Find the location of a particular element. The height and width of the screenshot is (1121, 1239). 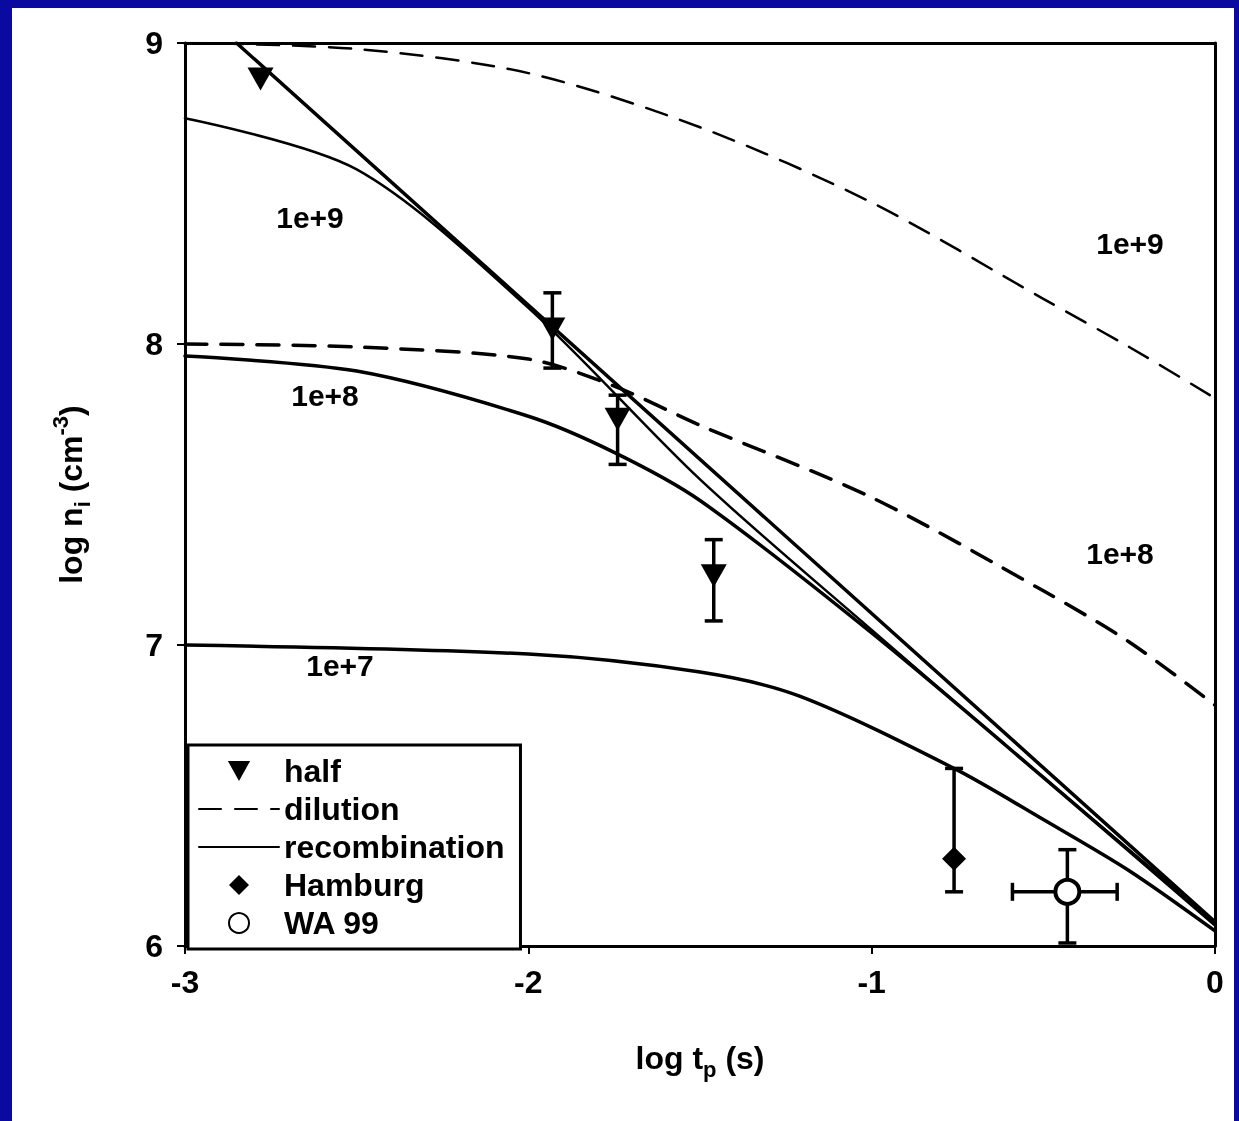

y-tick-label: 9 is located at coordinates (154, 43).